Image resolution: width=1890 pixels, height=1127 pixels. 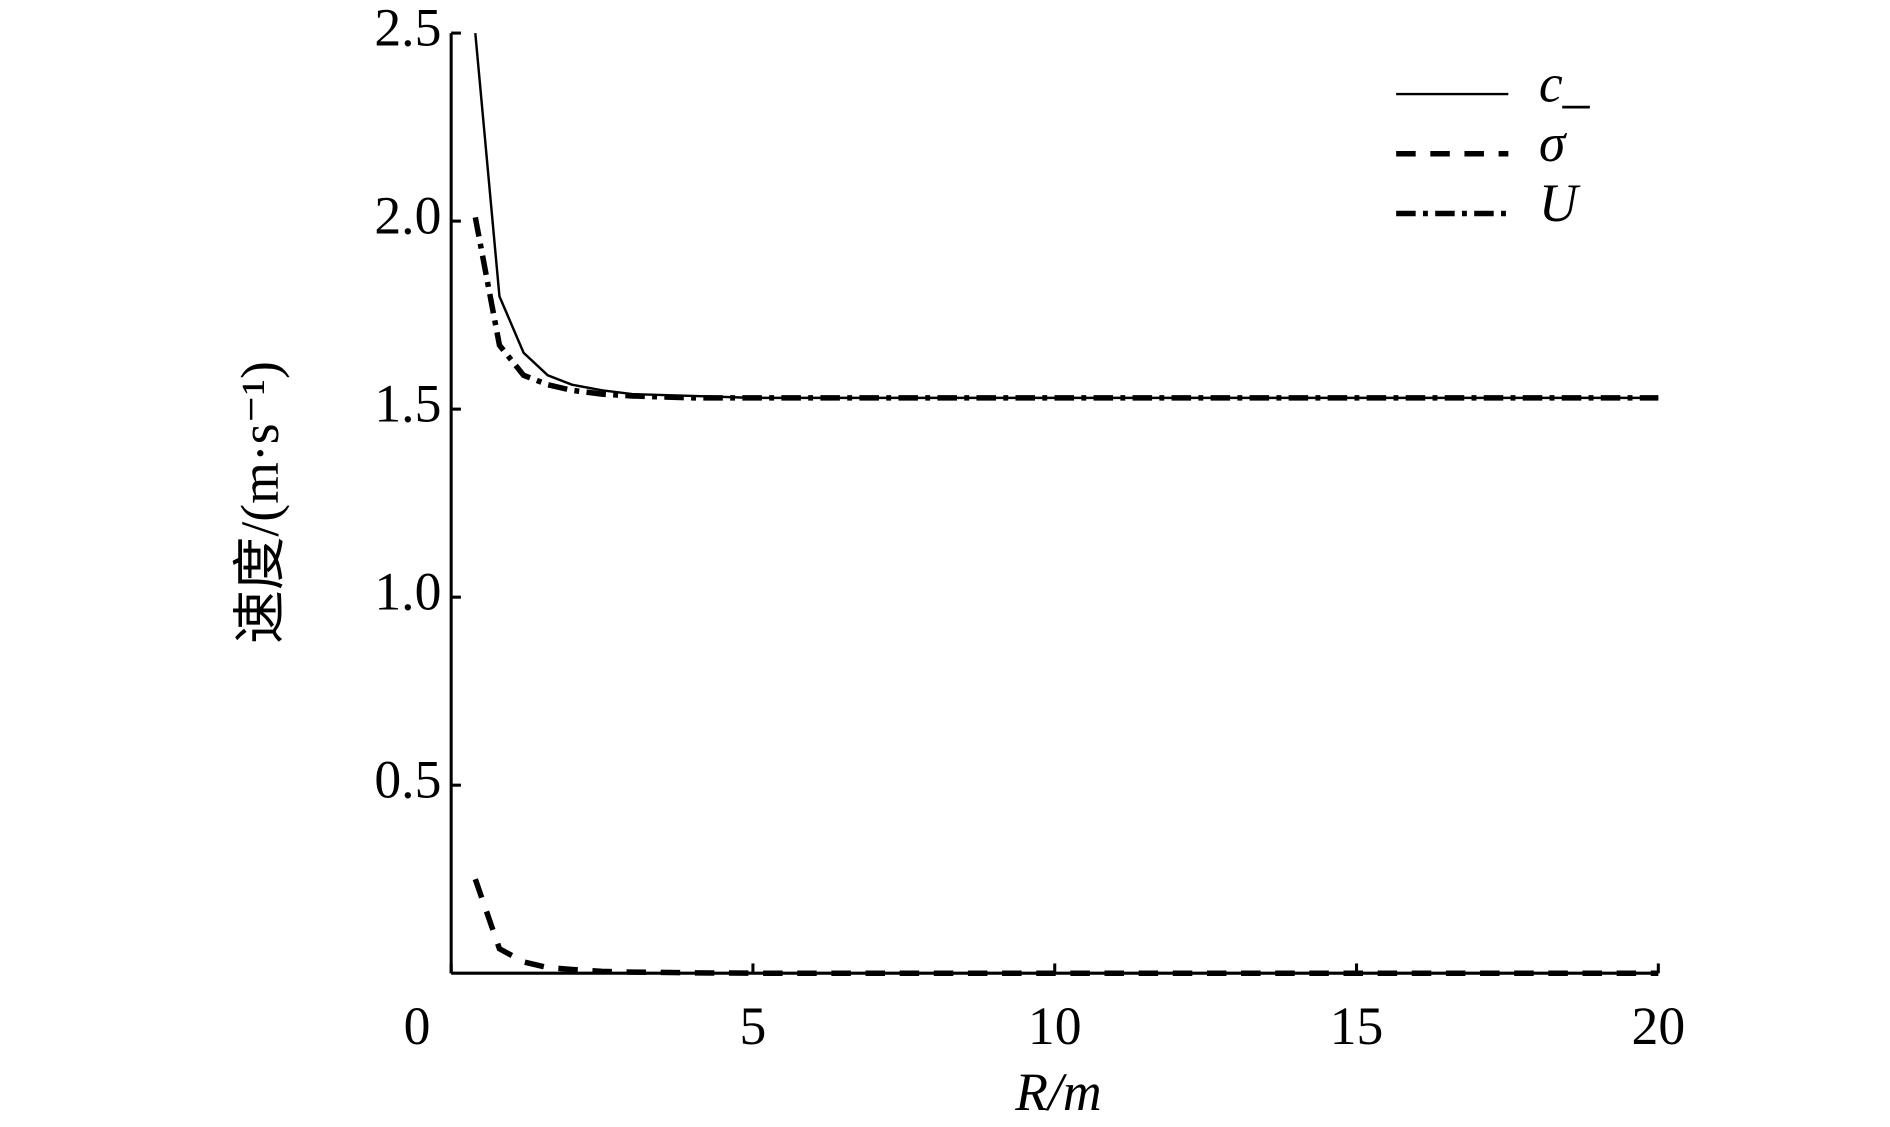 I want to click on y-tick-label: 2.5, so click(x=407, y=28).